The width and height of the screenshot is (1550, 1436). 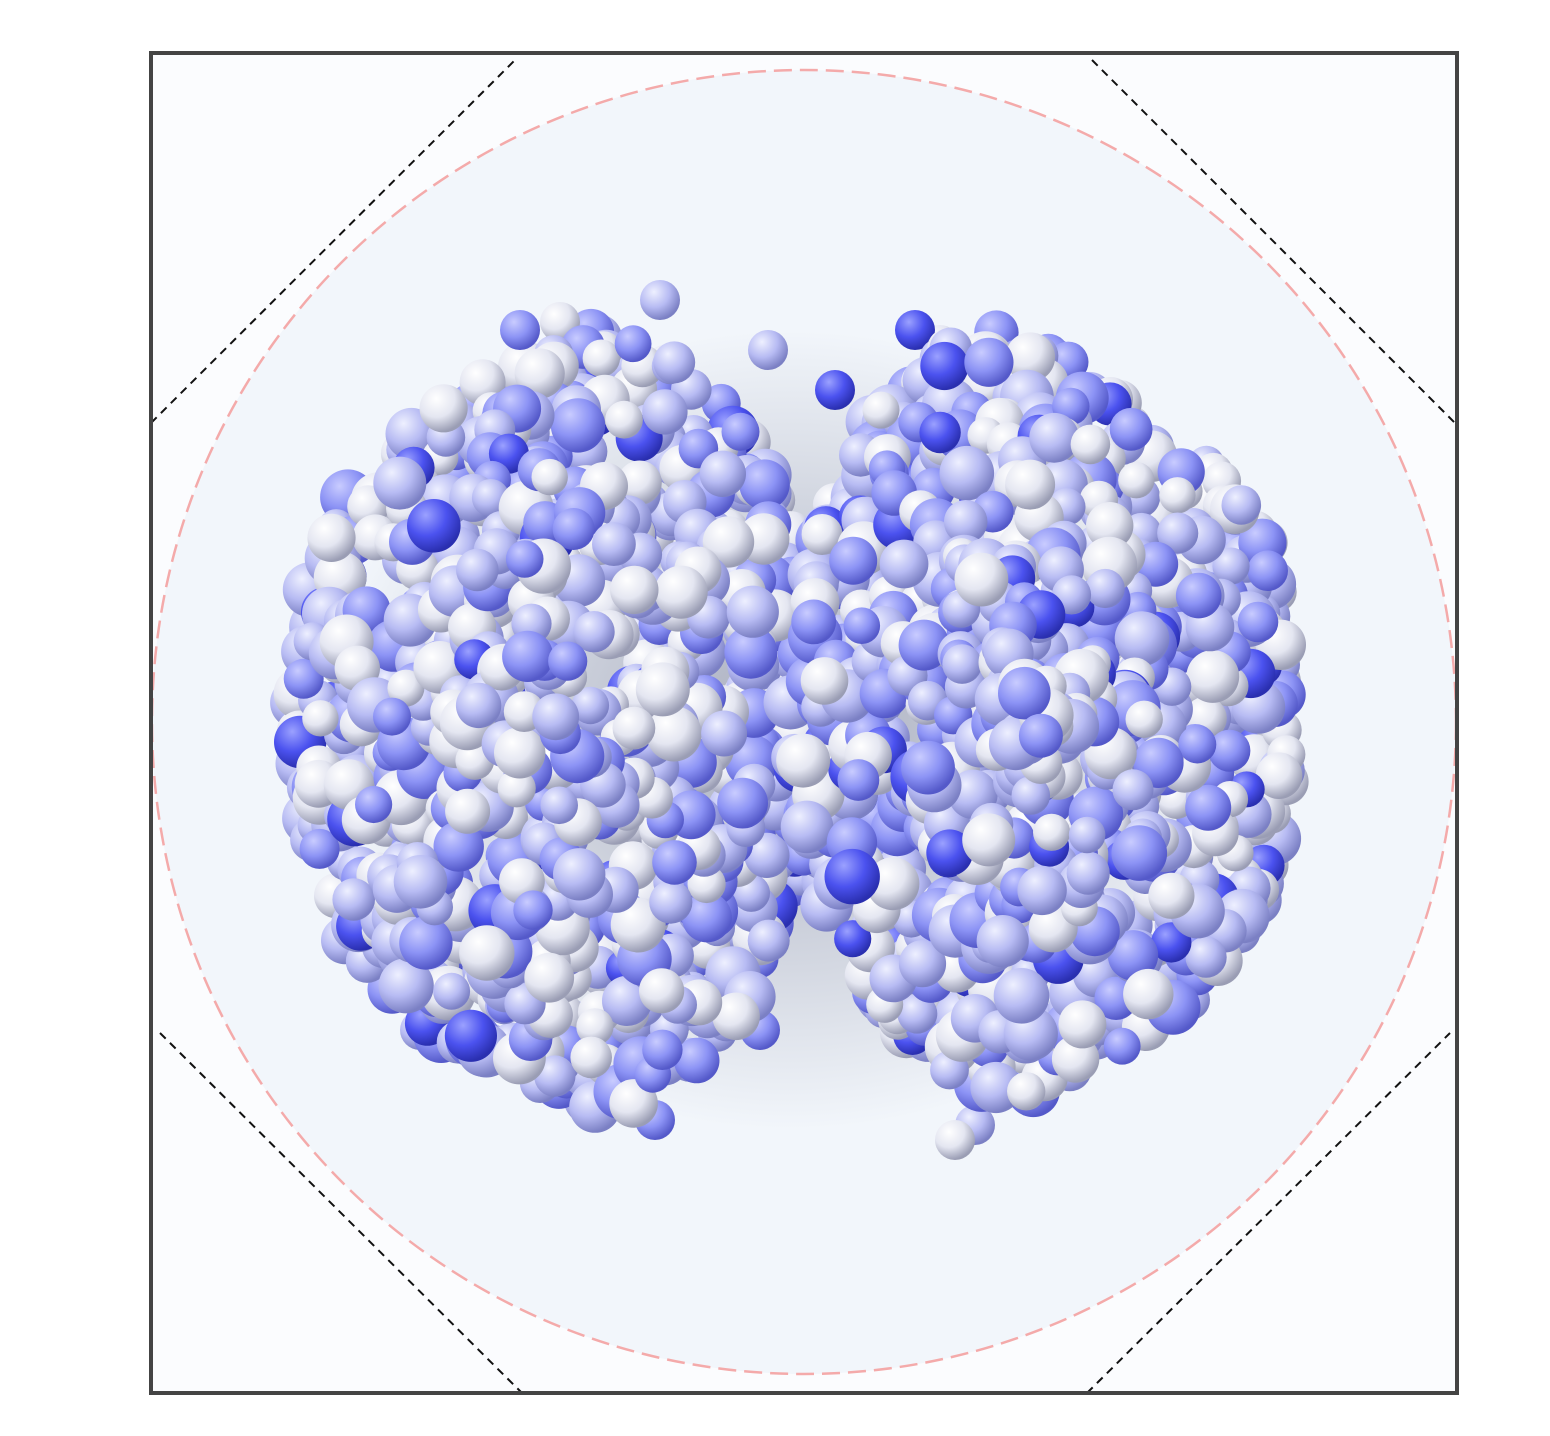 What do you see at coordinates (341, 1213) in the screenshot?
I see `clip-guide-bottom-left` at bounding box center [341, 1213].